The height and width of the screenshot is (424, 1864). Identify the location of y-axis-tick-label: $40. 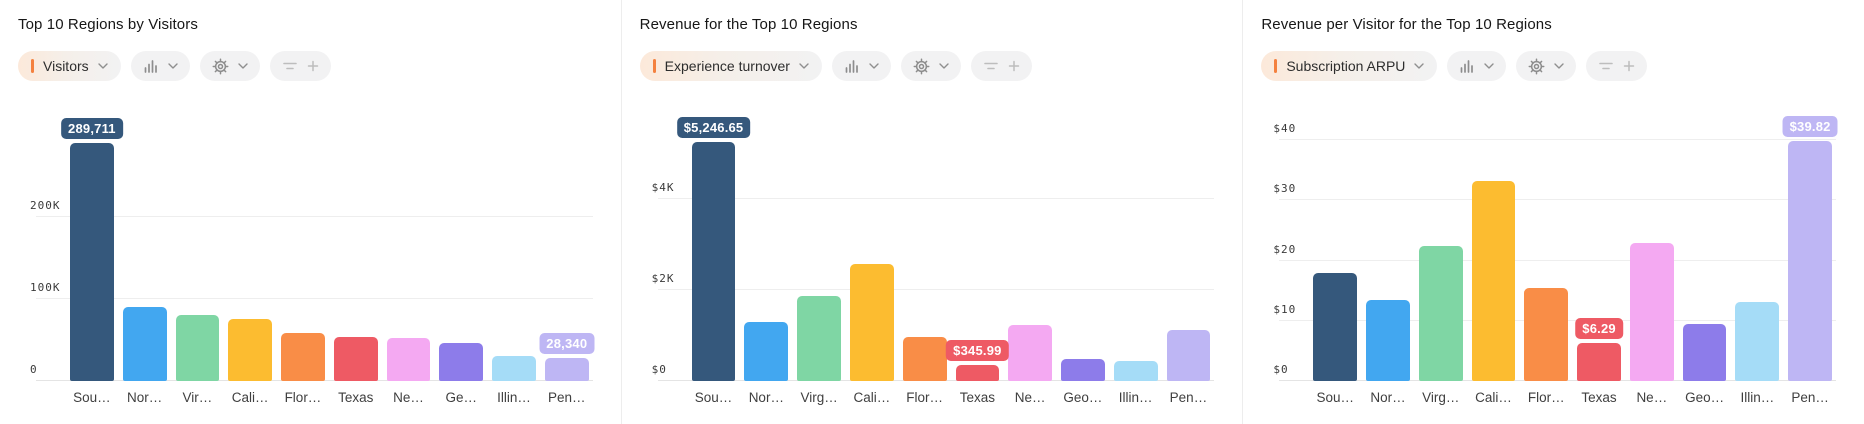
(1285, 129).